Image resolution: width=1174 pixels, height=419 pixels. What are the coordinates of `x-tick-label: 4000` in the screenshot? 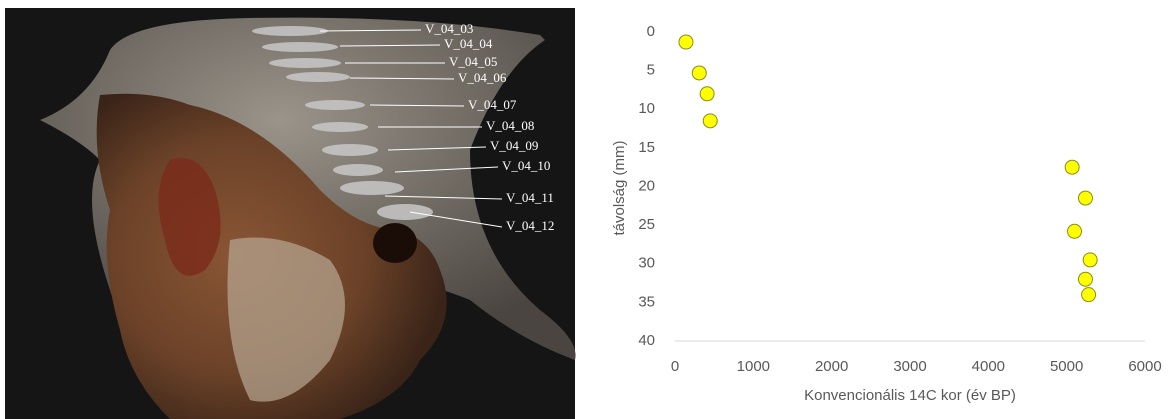 It's located at (988, 366).